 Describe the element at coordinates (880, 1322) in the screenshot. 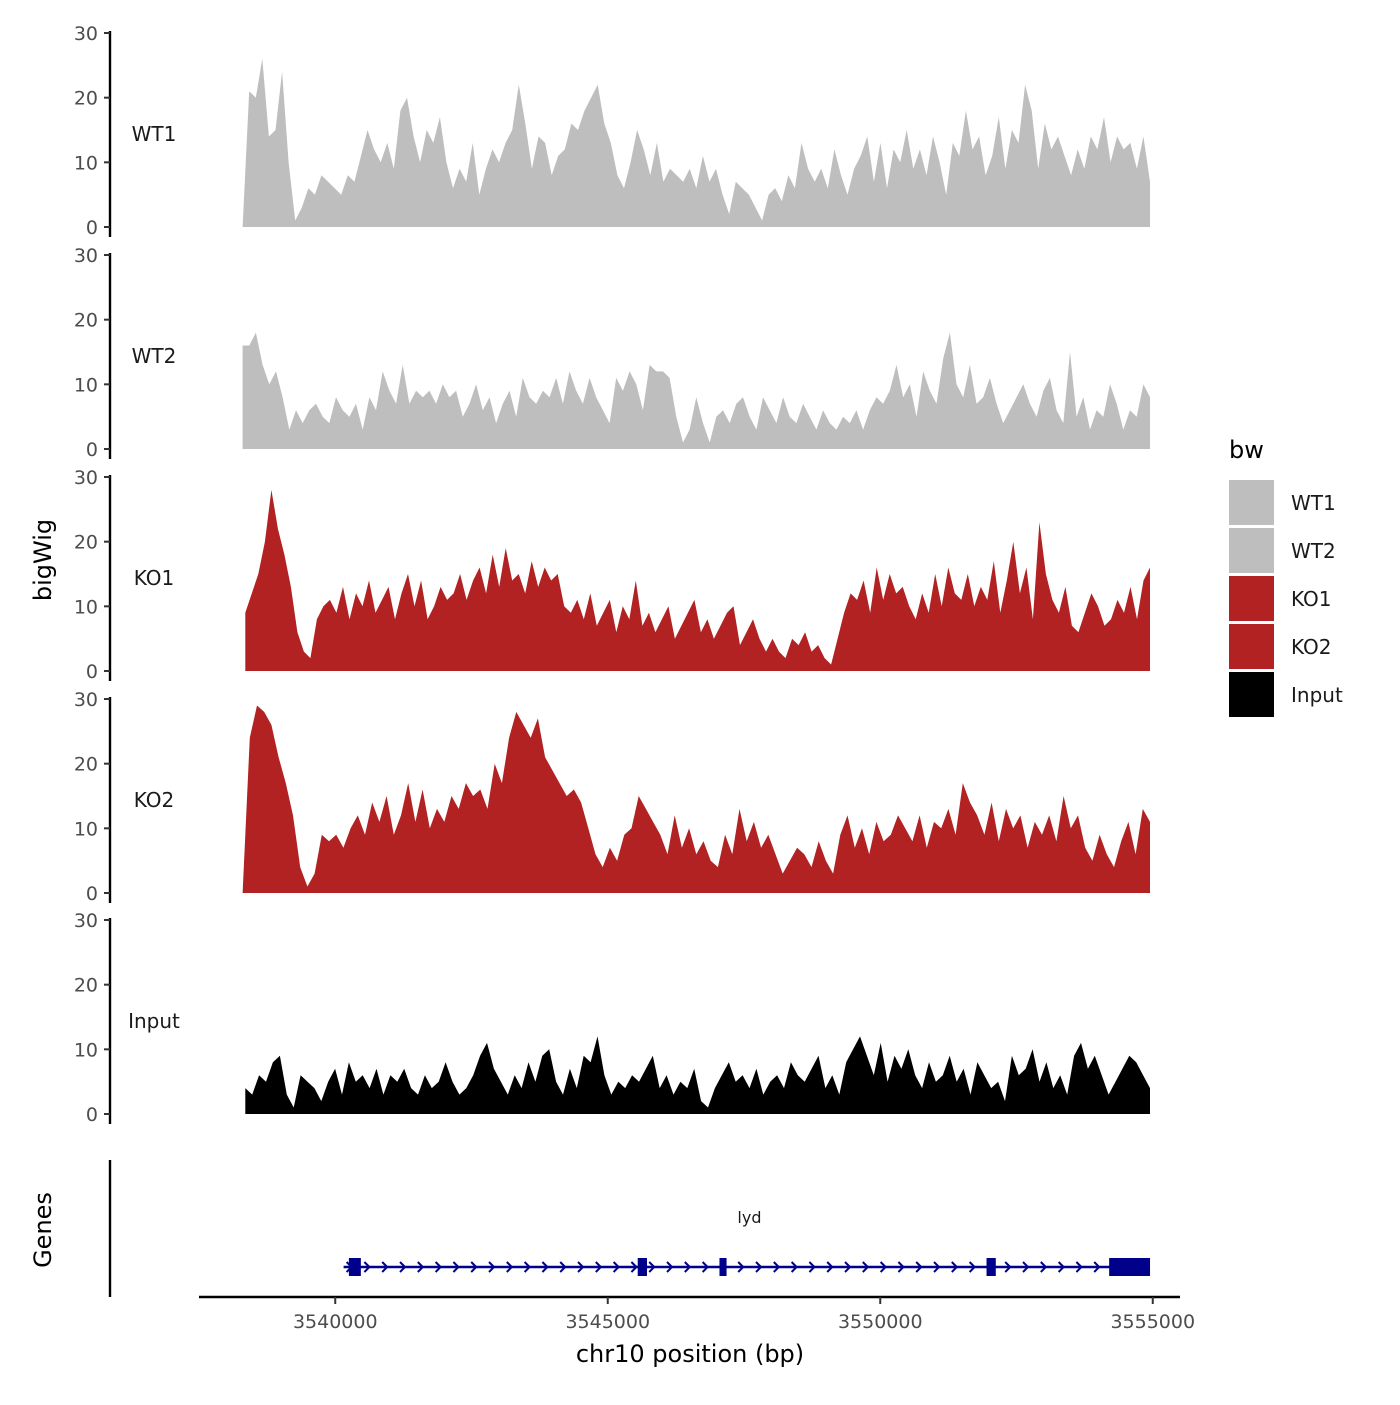

I see `x-tick-label: 3550000` at that location.